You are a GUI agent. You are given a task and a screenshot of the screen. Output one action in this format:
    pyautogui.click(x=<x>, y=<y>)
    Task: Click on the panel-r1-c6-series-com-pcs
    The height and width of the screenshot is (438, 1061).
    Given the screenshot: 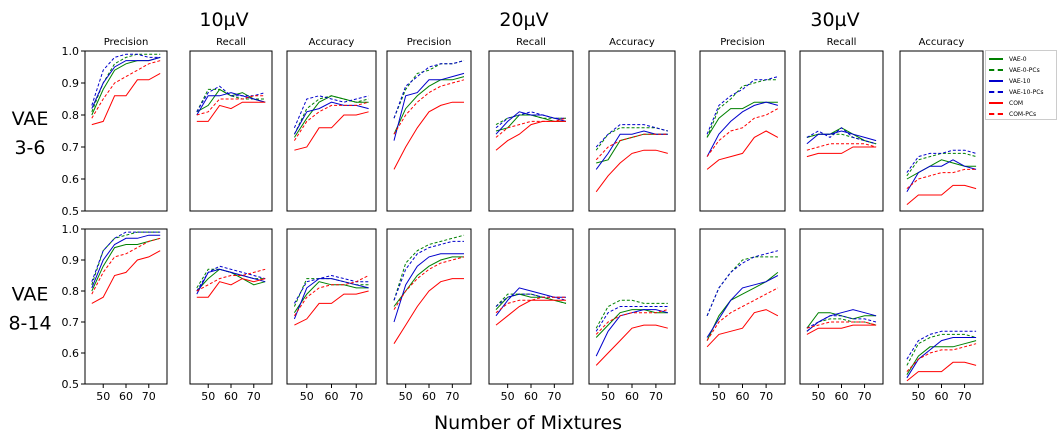 What is the action you would take?
    pyautogui.click(x=631, y=147)
    